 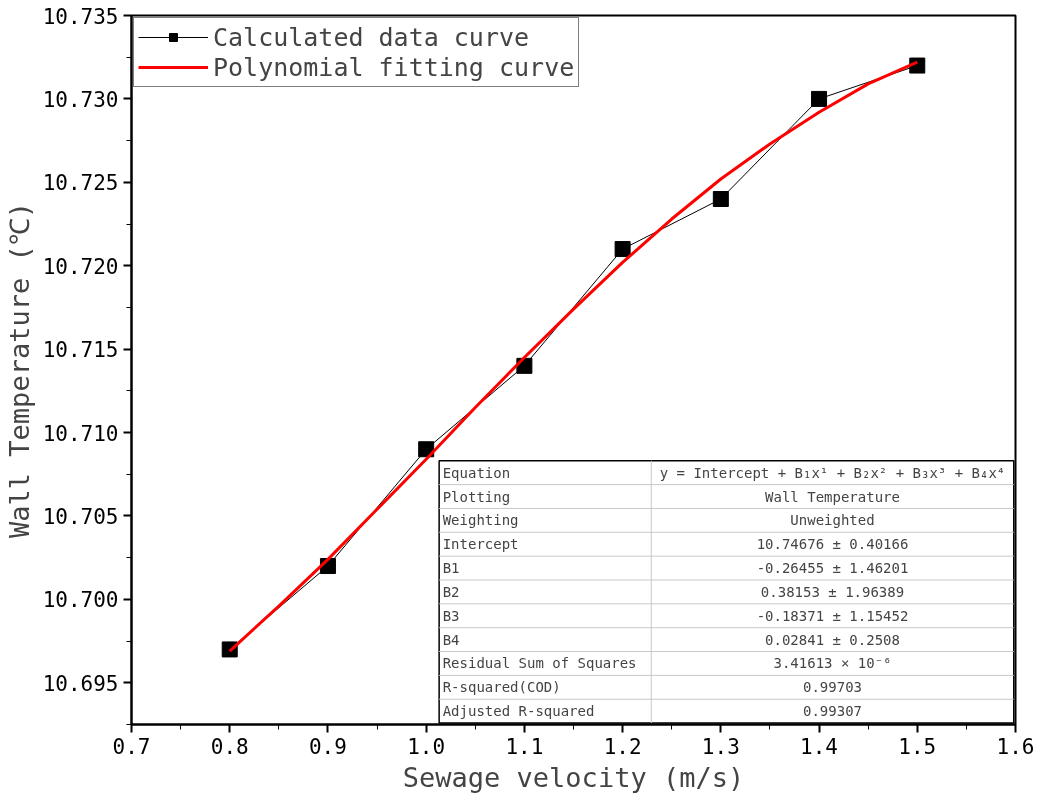 I want to click on annotation: -0.18371 ± 1.15452, so click(x=832, y=615).